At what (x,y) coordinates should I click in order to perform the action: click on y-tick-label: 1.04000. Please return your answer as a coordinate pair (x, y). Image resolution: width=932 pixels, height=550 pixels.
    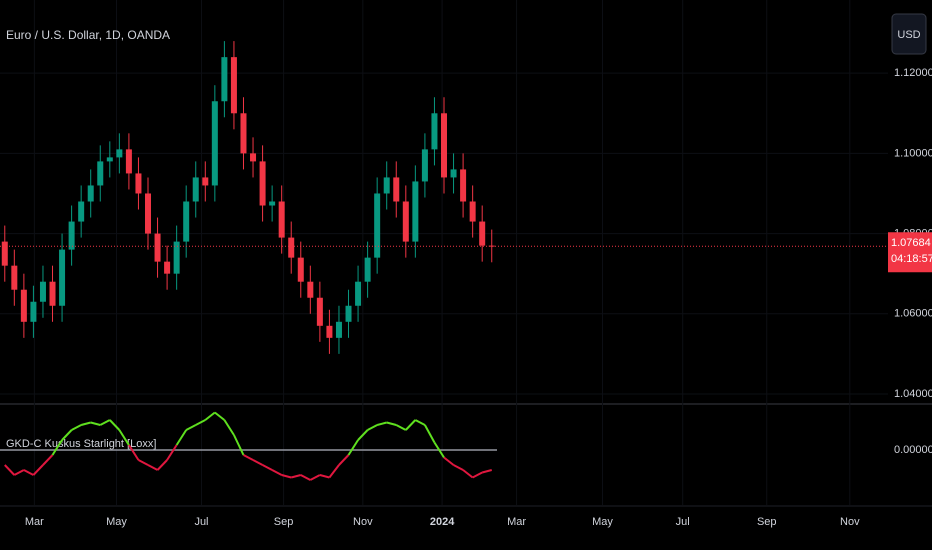
    Looking at the image, I should click on (913, 394).